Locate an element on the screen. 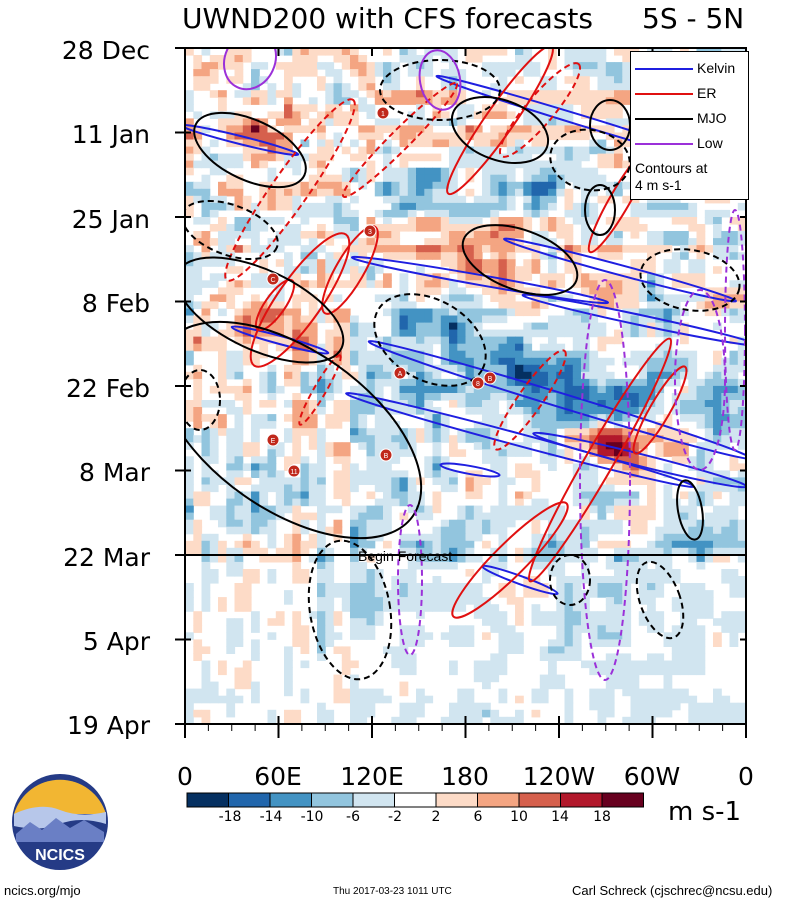 The width and height of the screenshot is (809, 907). colorbar-label: -2 is located at coordinates (395, 817).